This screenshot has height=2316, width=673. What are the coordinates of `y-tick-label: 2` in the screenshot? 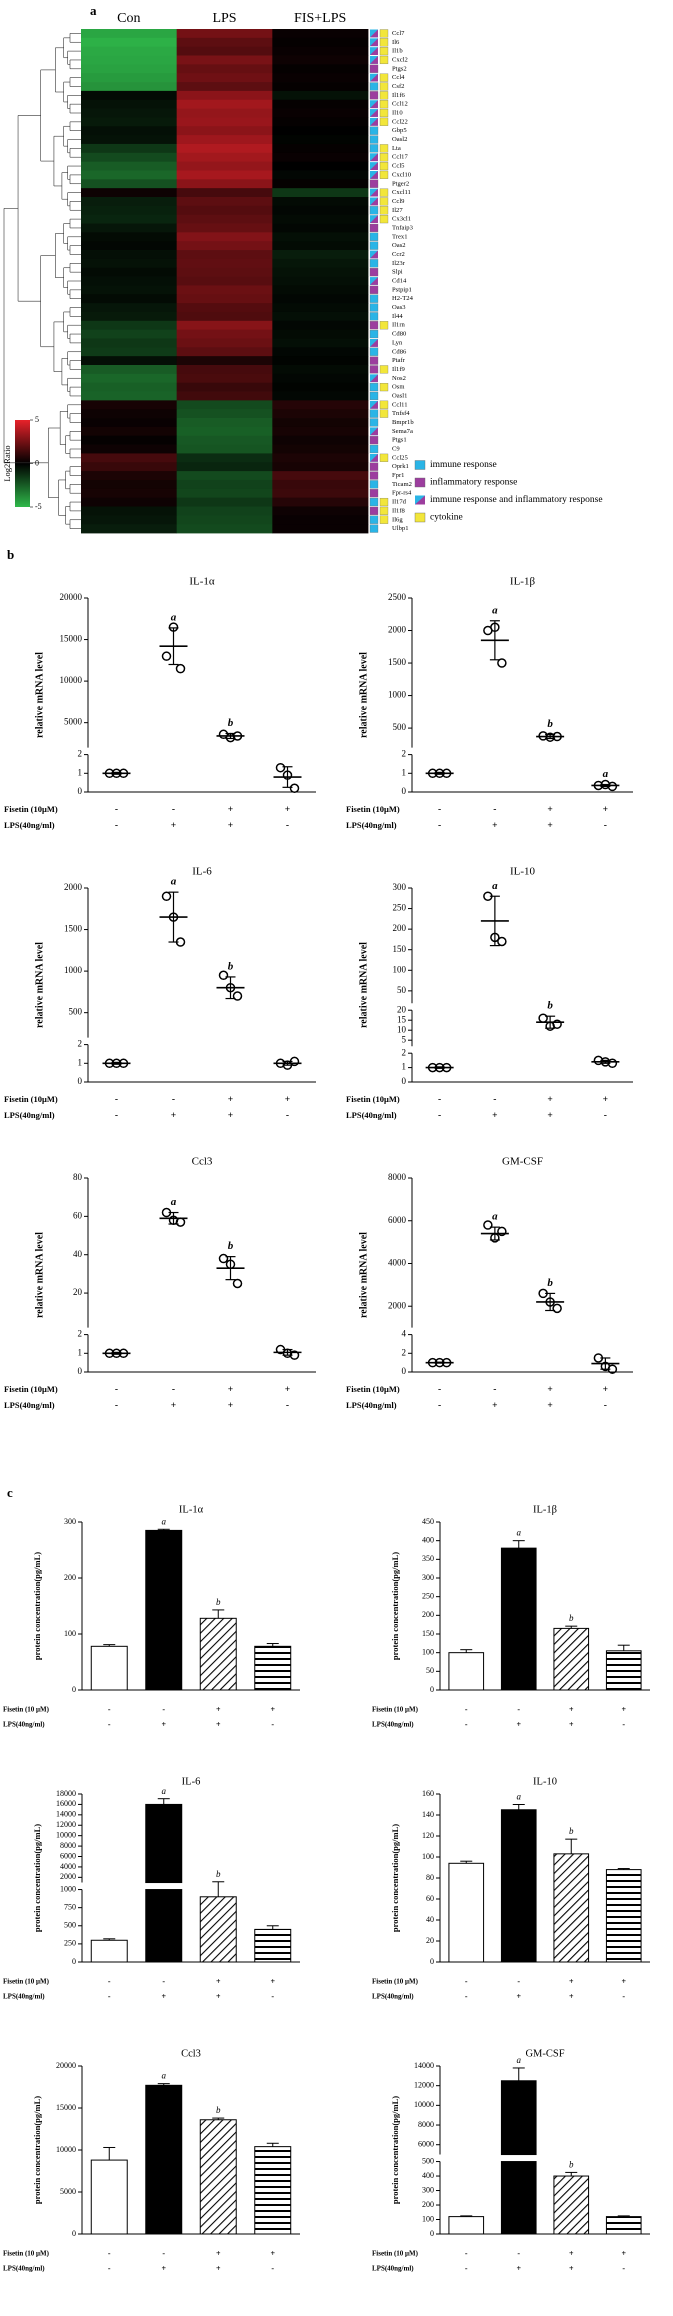 It's located at (404, 1352).